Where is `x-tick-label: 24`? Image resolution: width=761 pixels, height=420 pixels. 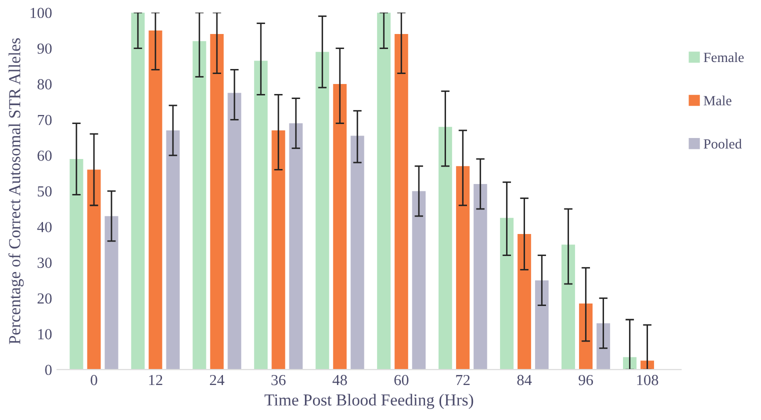
x-tick-label: 24 is located at coordinates (217, 380).